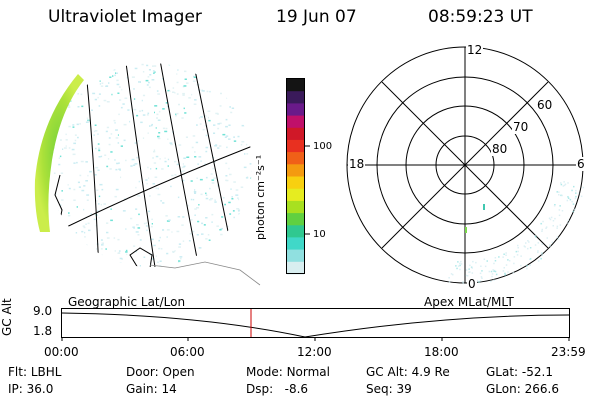 This screenshot has height=400, width=600. I want to click on glat-field: GLat: -52.1, so click(519, 372).